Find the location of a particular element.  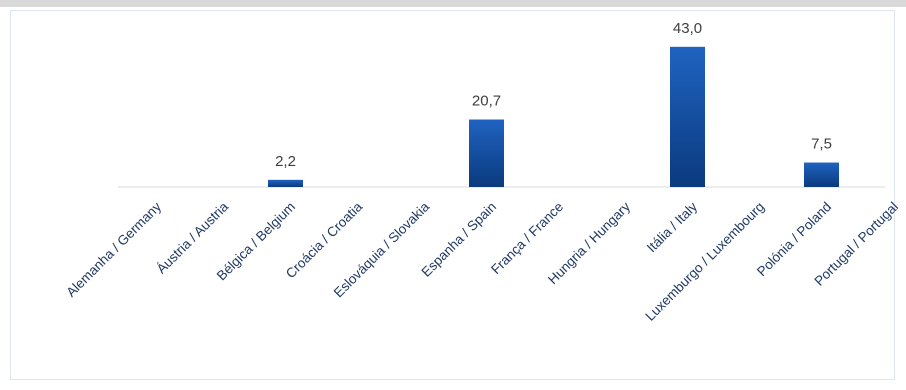

top-bar is located at coordinates (453, 3).